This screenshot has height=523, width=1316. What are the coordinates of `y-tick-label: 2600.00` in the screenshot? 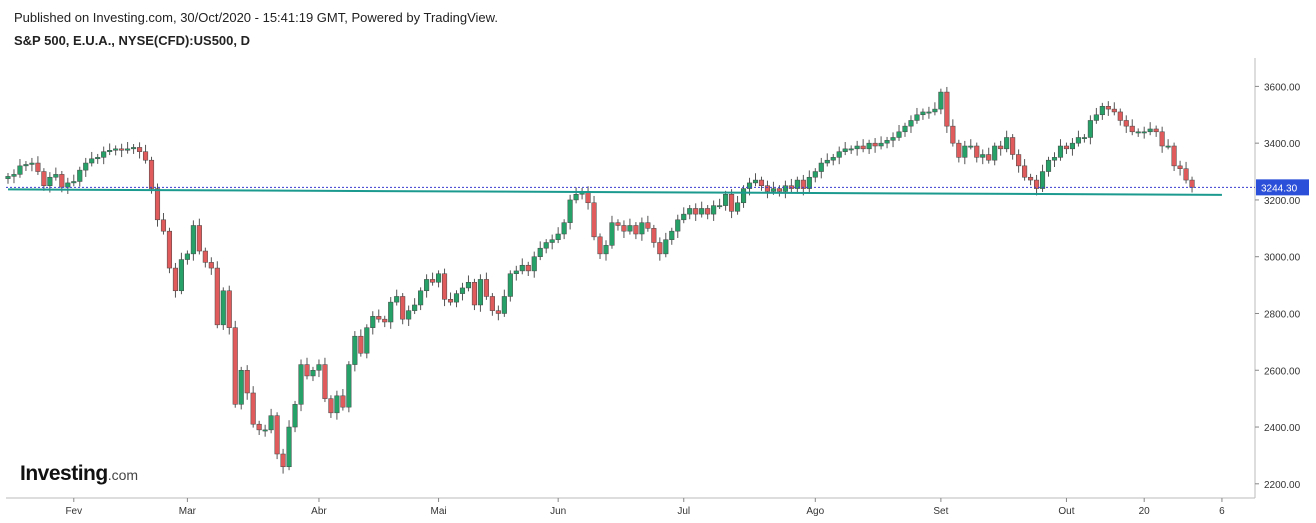 It's located at (1282, 371).